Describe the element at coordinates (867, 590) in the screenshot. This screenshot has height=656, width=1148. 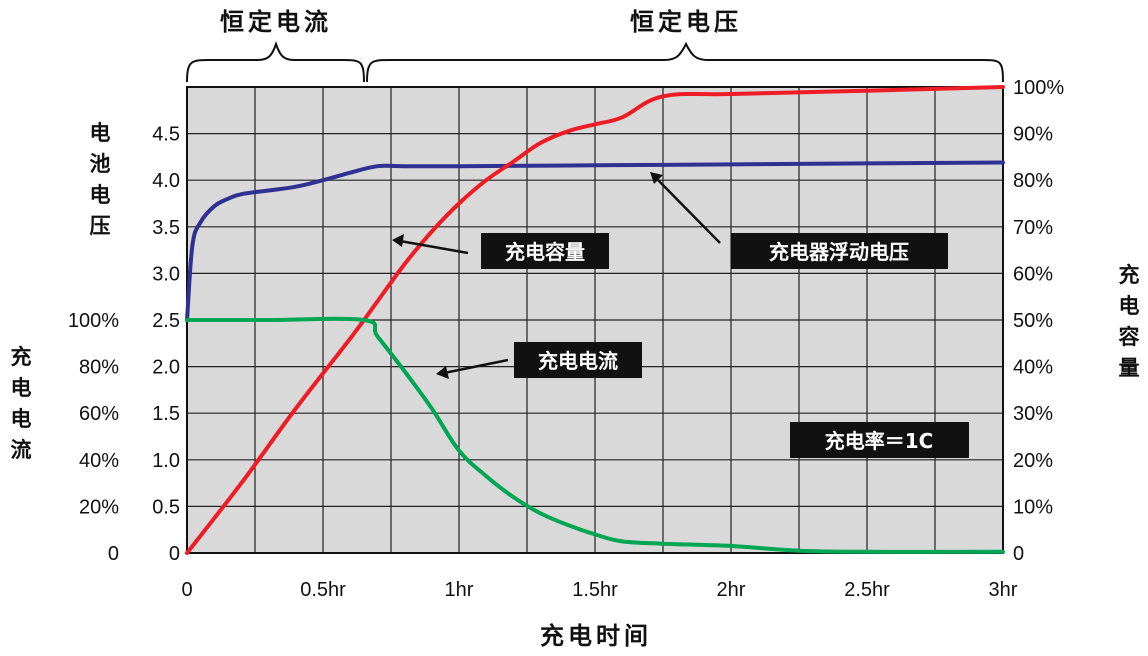
I see `x-tick-label: 2.5hr` at that location.